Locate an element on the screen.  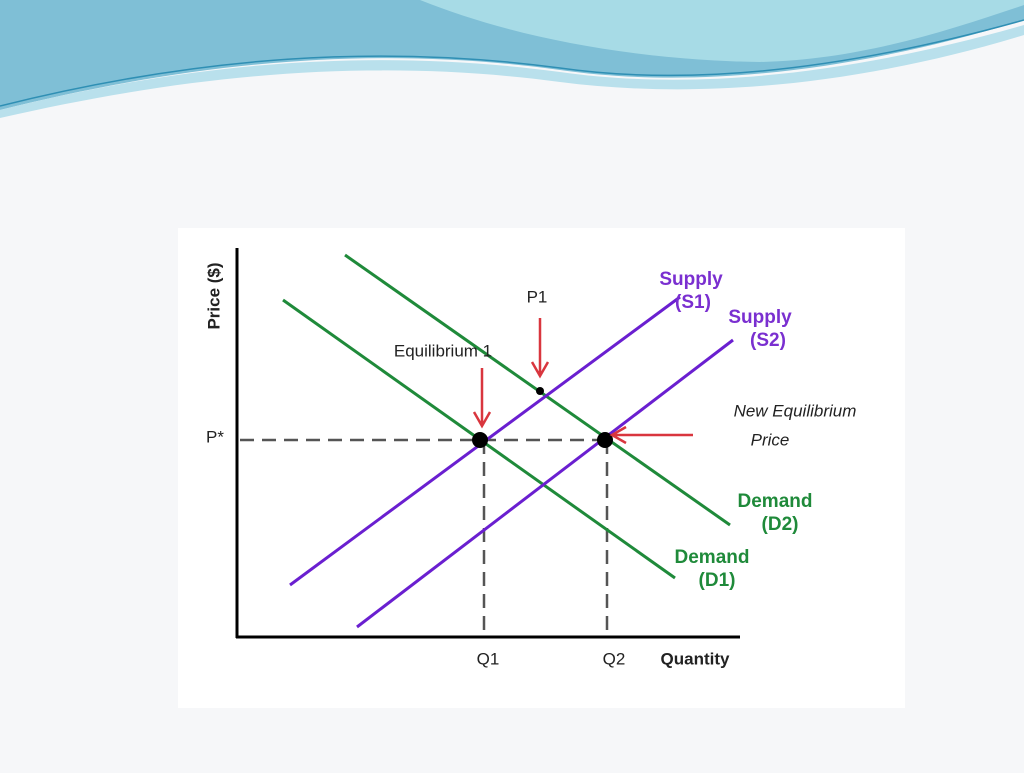
supply-s2 is located at coordinates (545, 483).